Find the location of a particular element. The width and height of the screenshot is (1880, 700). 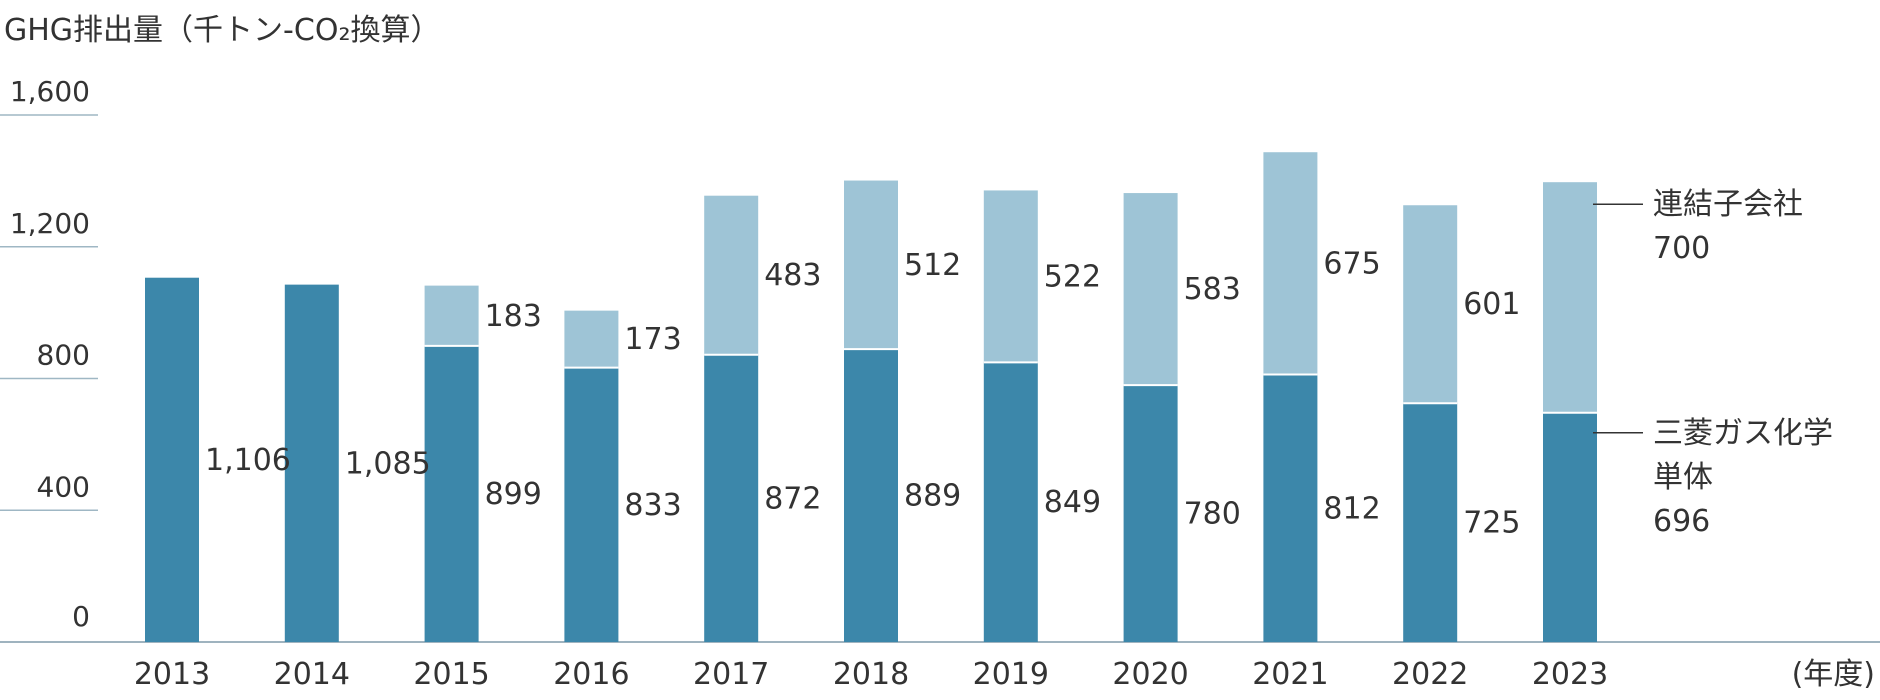

data-label-subsidiary-2018: 512 is located at coordinates (932, 265).